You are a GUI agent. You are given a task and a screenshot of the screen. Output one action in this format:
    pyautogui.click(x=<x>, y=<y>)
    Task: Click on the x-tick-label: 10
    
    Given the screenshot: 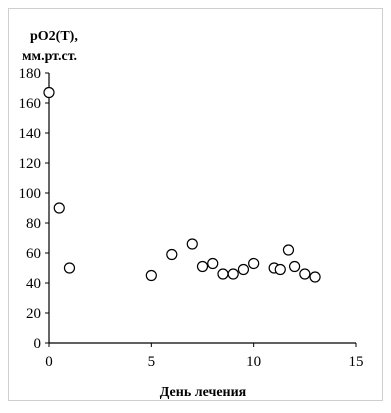 What is the action you would take?
    pyautogui.click(x=253, y=362)
    